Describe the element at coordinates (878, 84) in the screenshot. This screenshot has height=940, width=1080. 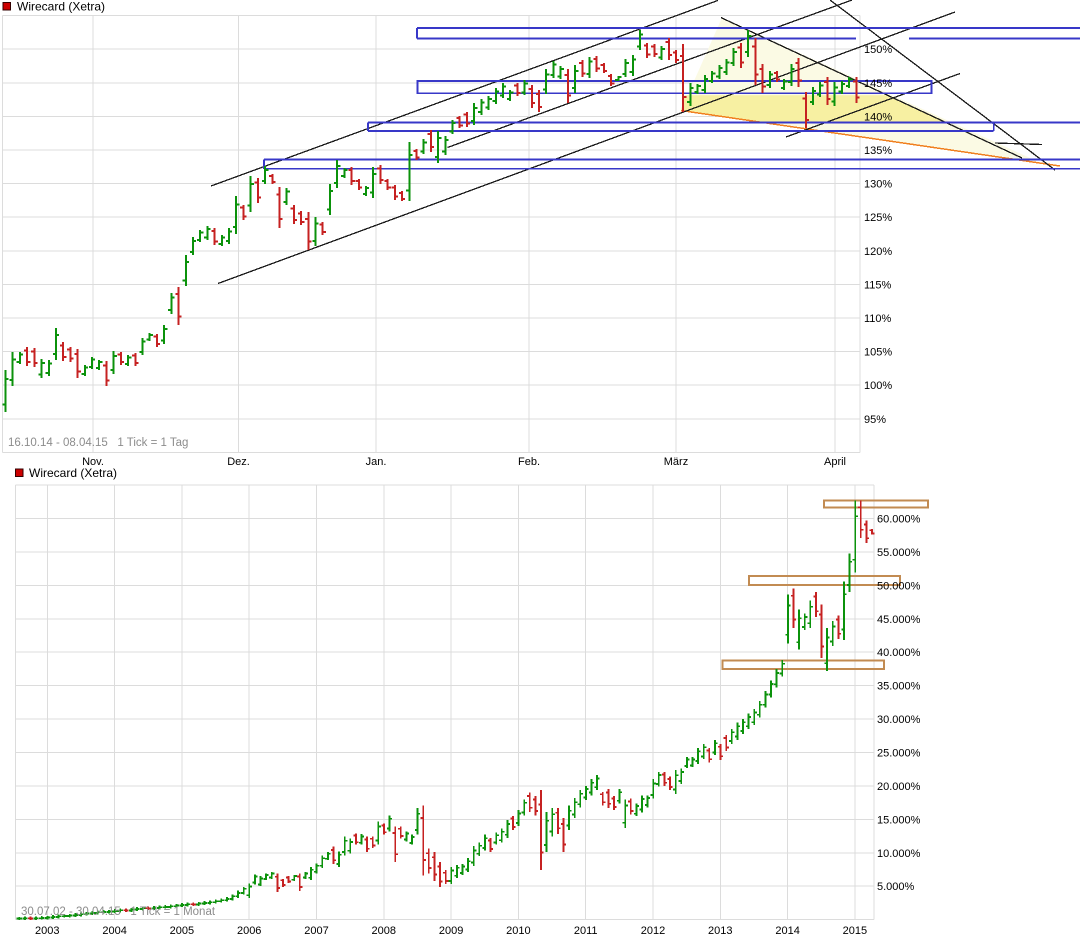
I see `svg-text: 145%` at that location.